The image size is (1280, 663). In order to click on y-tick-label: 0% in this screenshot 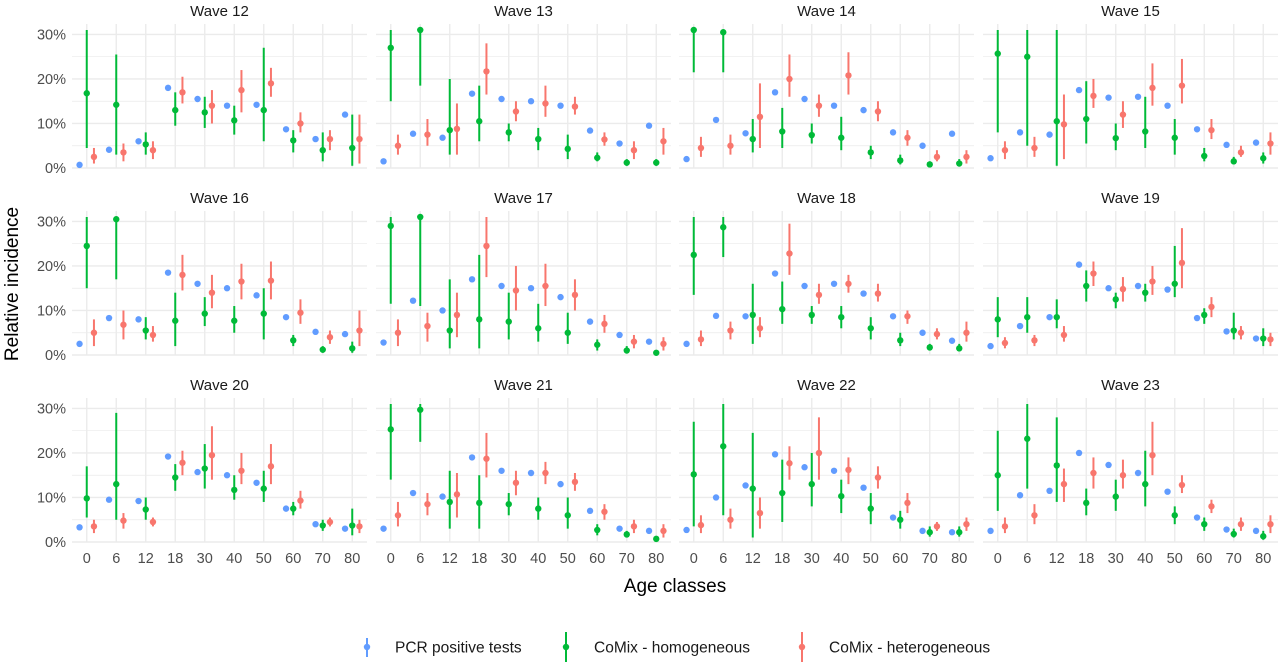, I will do `click(55, 356)`.